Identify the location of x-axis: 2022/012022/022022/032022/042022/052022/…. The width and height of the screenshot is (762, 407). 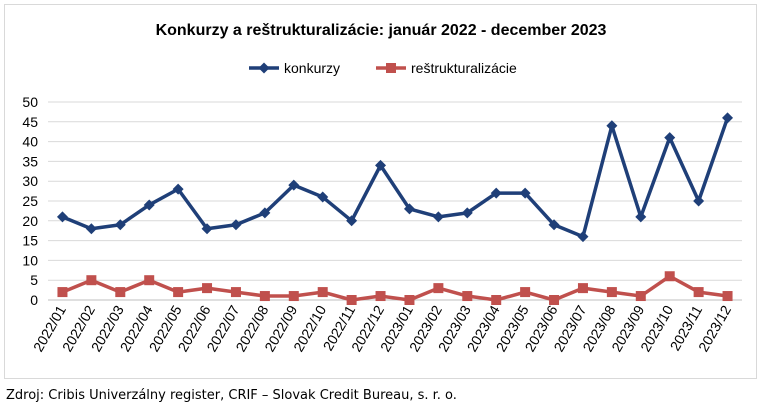
(382, 328).